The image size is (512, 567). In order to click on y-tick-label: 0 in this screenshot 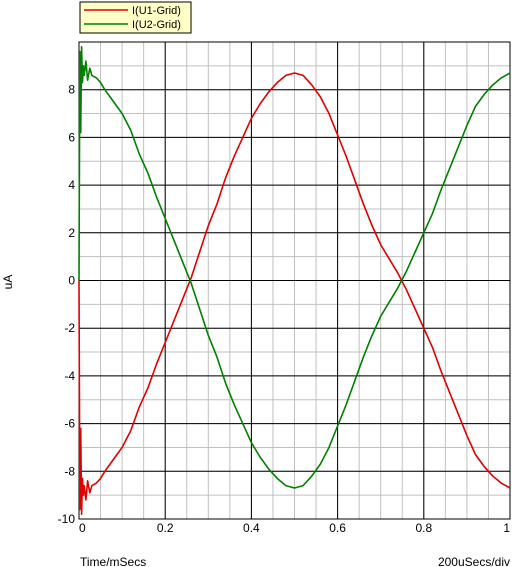, I will do `click(71, 281)`.